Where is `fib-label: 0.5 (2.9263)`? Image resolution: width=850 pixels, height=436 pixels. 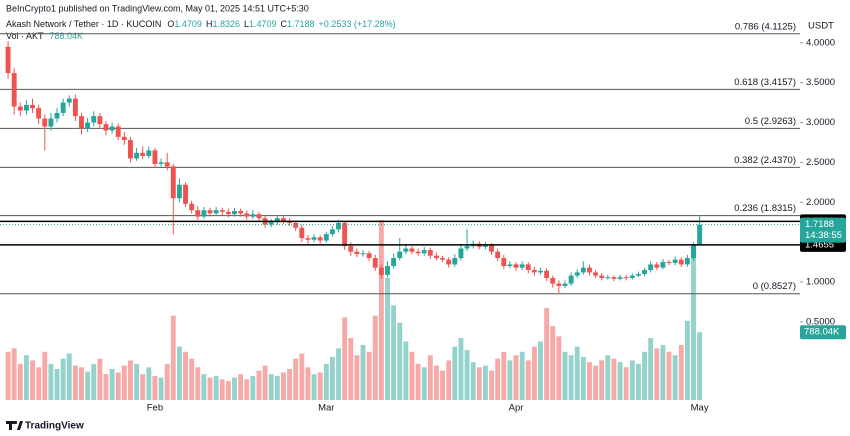
fib-label: 0.5 (2.9263) is located at coordinates (770, 121).